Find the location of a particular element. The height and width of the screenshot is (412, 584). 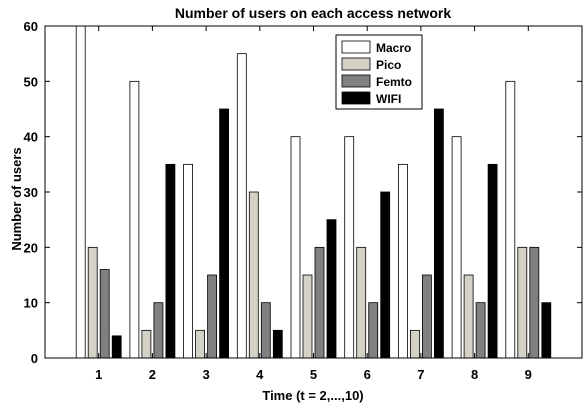

x-tick-label: 4 is located at coordinates (260, 374).